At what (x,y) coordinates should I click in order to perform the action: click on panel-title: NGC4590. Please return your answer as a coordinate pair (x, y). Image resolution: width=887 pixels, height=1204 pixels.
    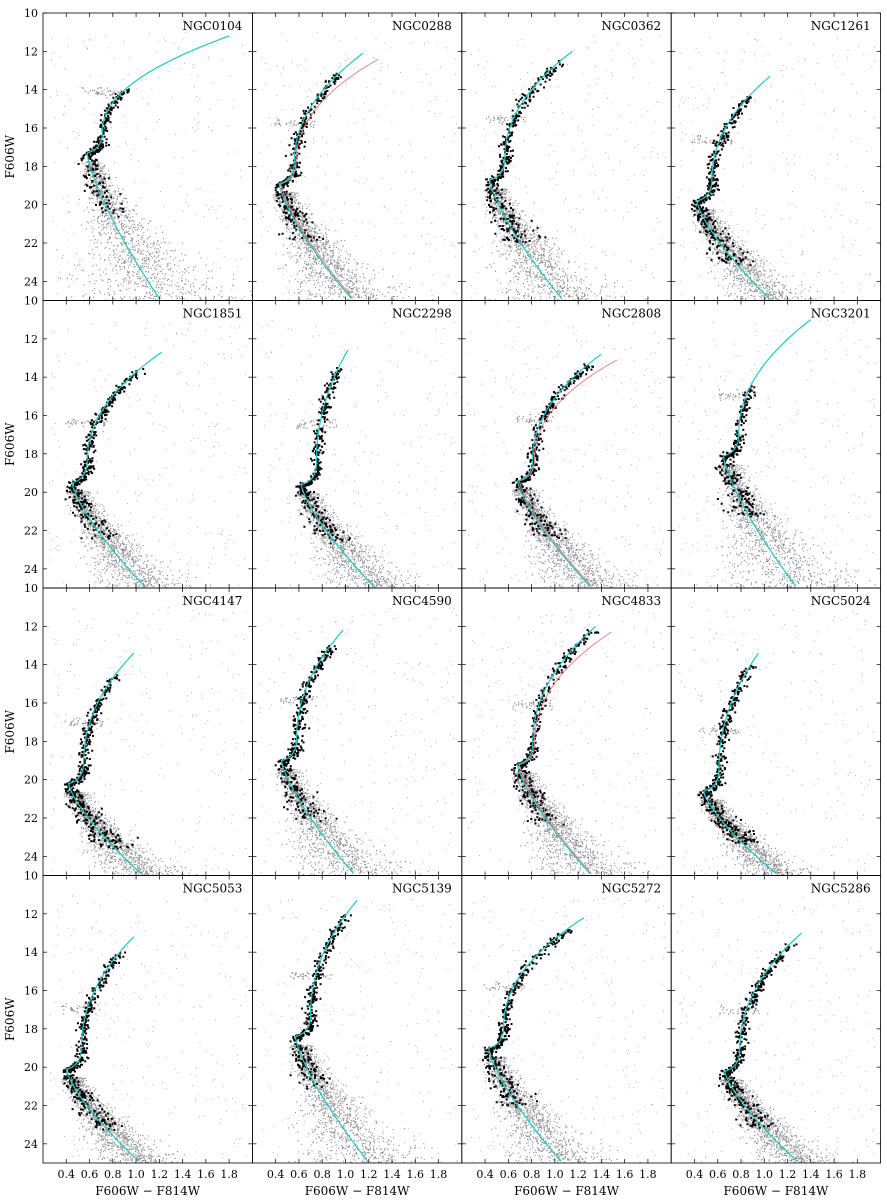
    Looking at the image, I should click on (422, 601).